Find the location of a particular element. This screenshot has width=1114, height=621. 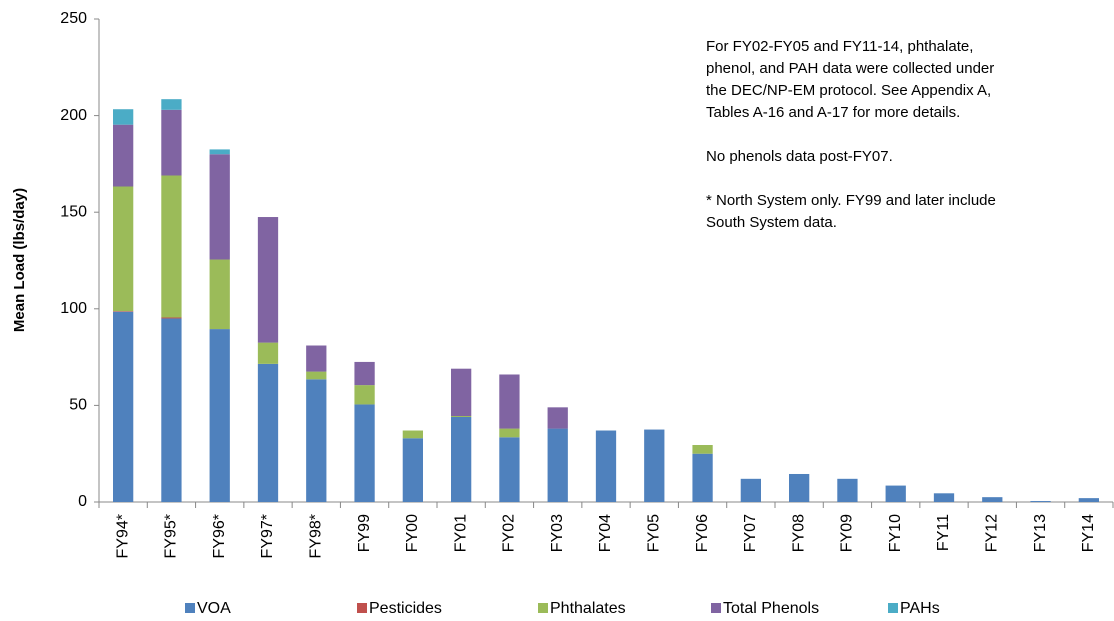

annotation: No phenols data post-FY07. is located at coordinates (799, 156).